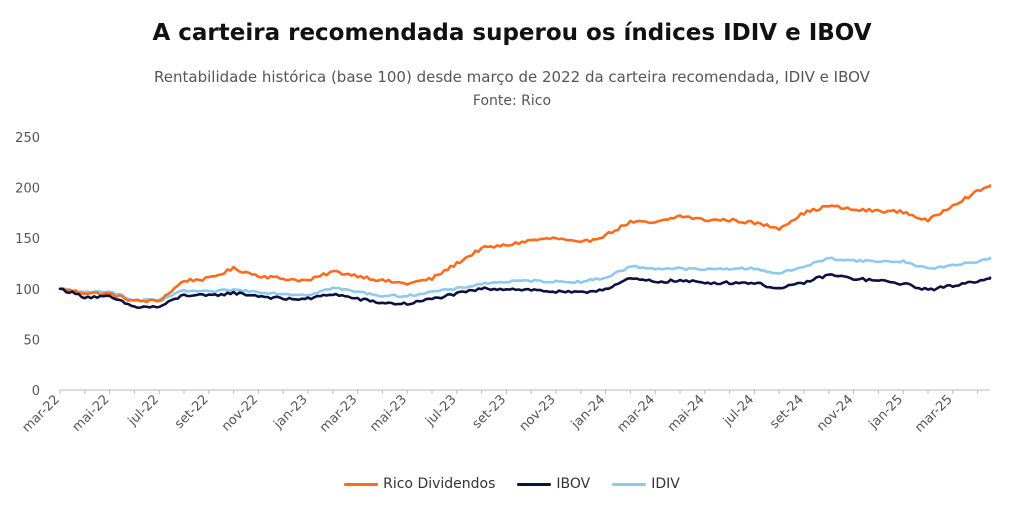  Describe the element at coordinates (490, 412) in the screenshot. I see `x-tick-label: set-23` at that location.